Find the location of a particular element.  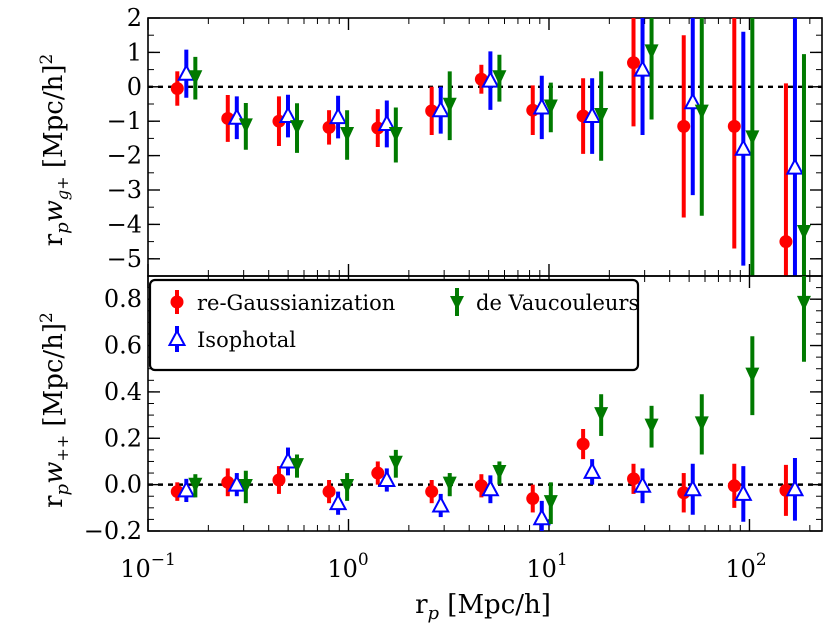

legend-dev-marker is located at coordinates (457, 303).